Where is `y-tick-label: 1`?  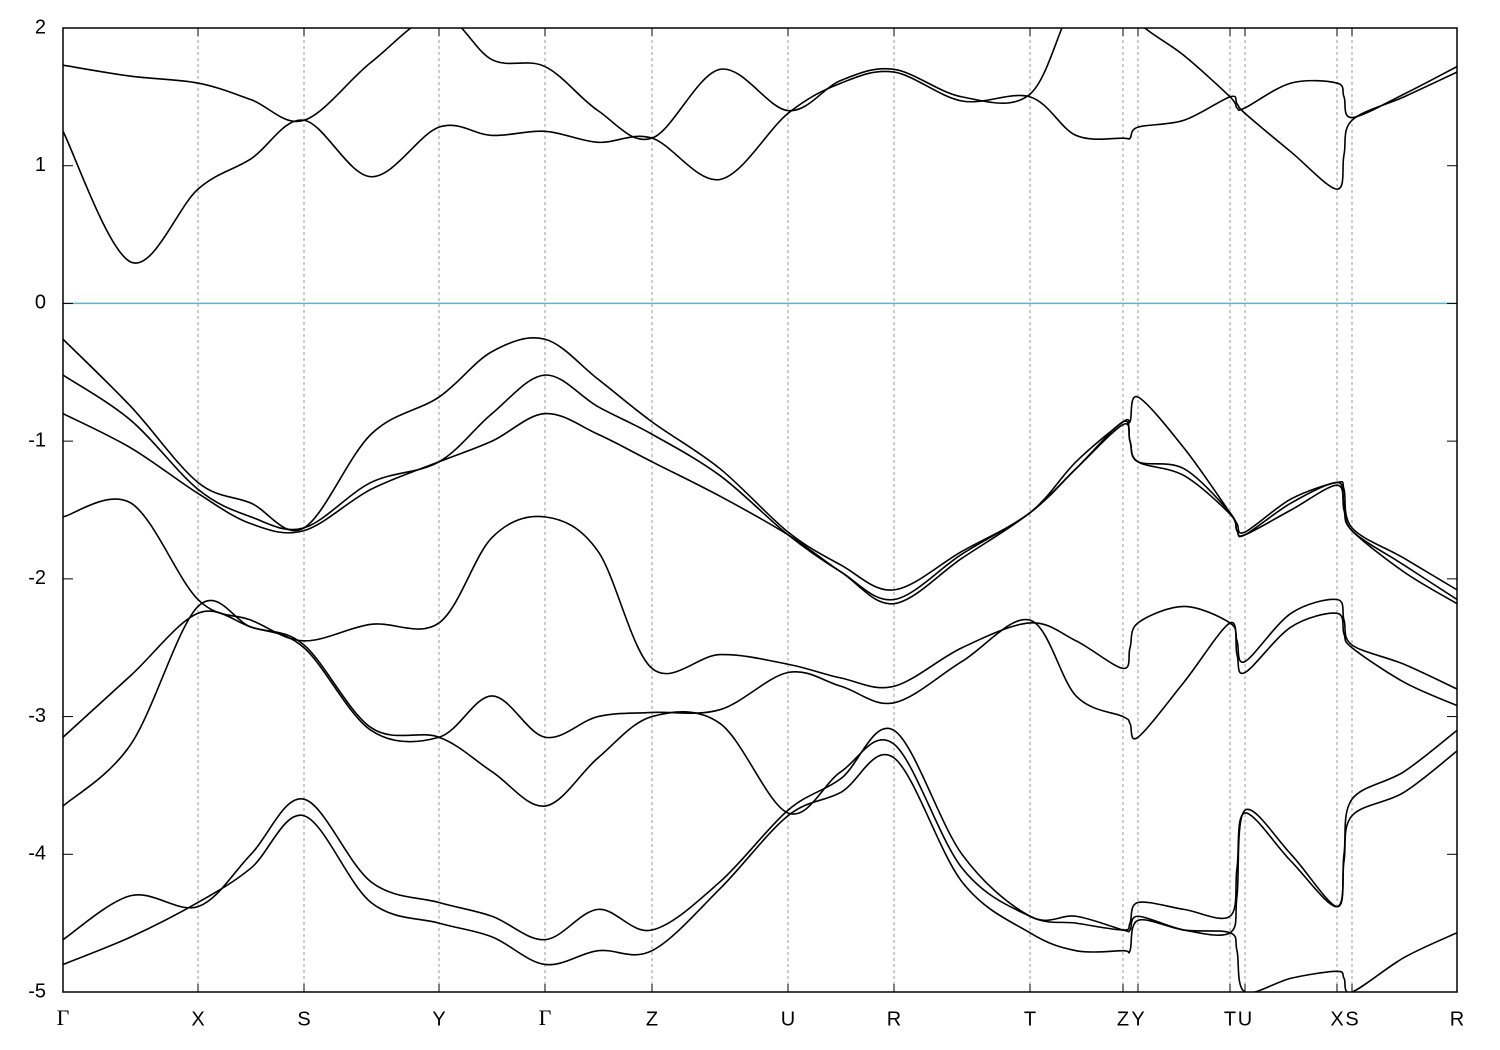 y-tick-label: 1 is located at coordinates (40, 165).